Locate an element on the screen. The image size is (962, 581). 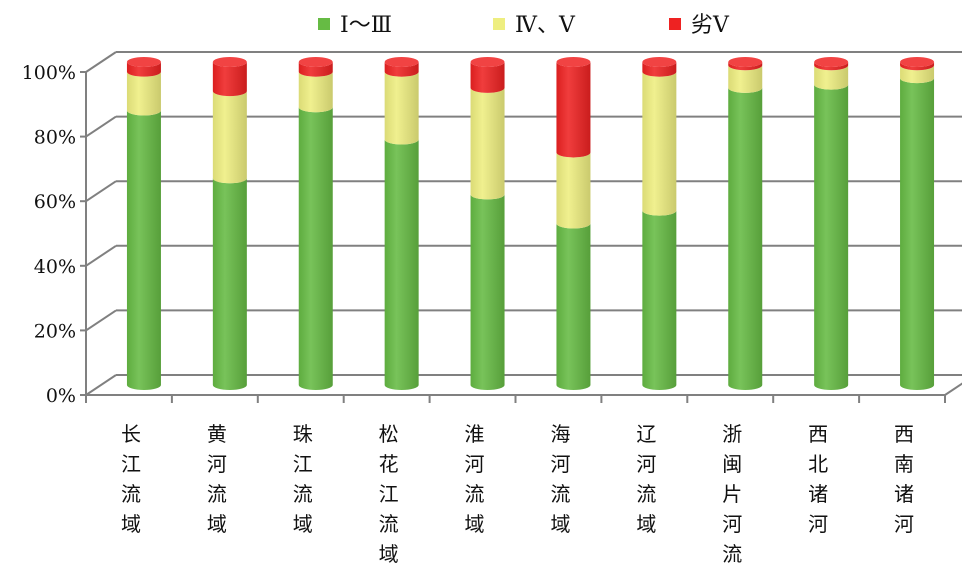
x-tick-label: 珠江流域 is located at coordinates (303, 479).